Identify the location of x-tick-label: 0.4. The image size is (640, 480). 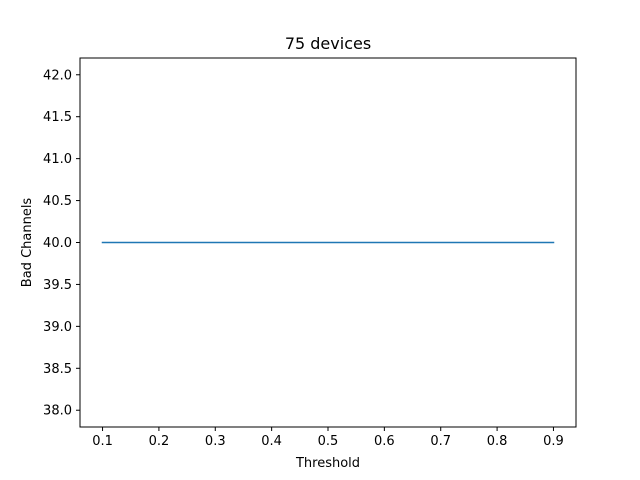
(271, 441).